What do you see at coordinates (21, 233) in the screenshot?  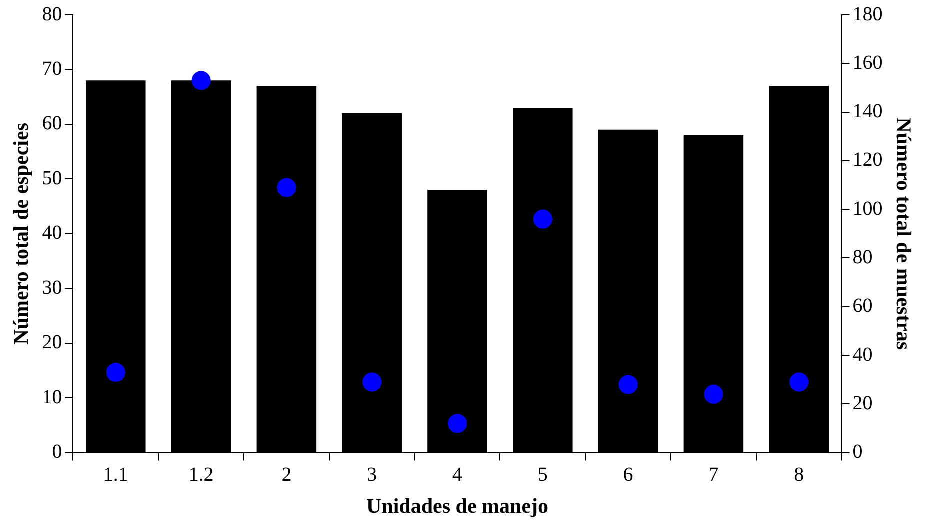 I see `y-axis-title: Número total de especies` at bounding box center [21, 233].